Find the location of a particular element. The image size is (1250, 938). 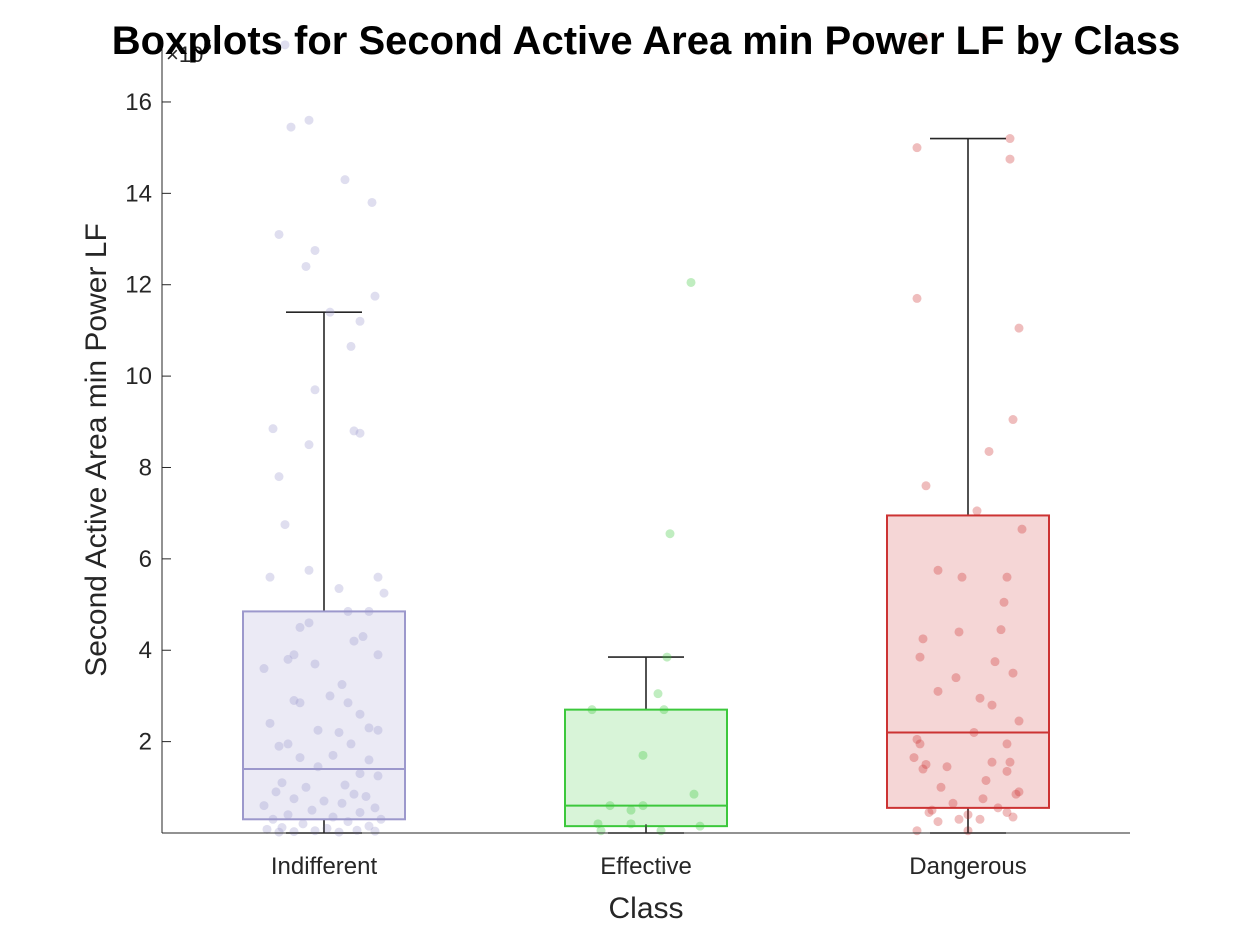

box-dangerous is located at coordinates (968, 661).